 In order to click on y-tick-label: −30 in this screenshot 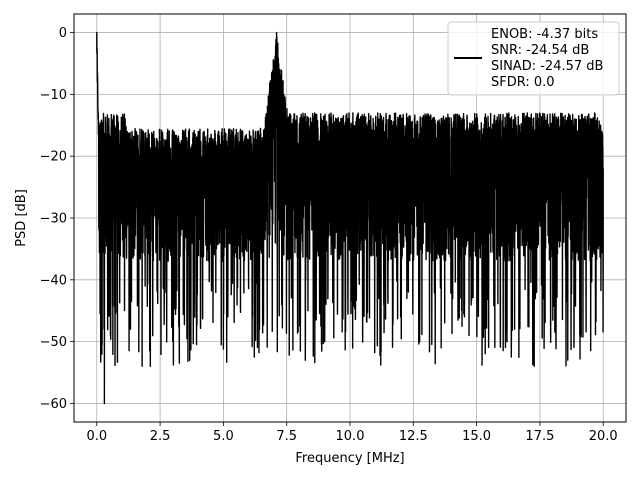, I will do `click(53, 219)`.